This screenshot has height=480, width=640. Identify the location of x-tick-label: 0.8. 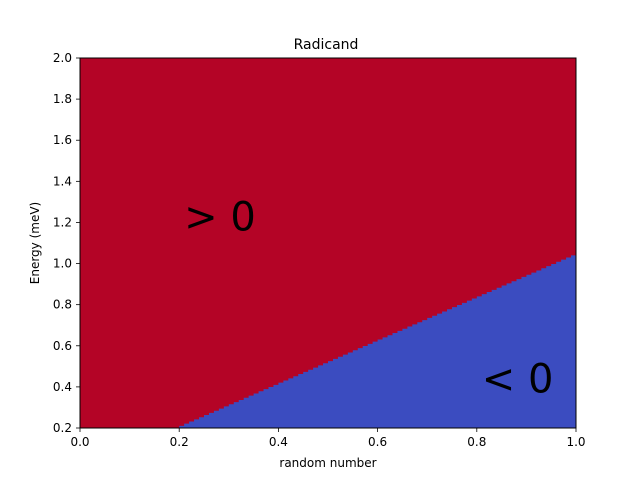
(476, 442).